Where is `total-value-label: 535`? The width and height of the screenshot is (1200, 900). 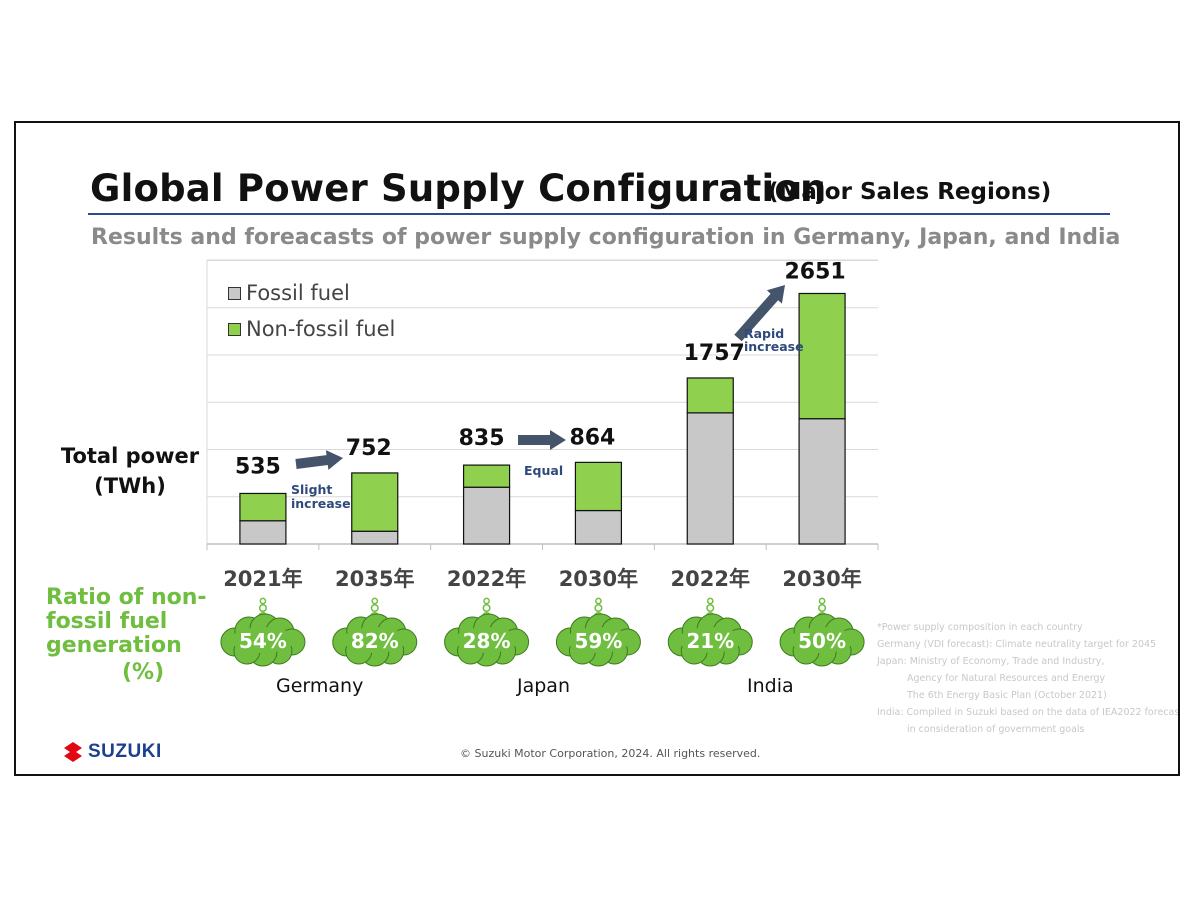
total-value-label: 535 is located at coordinates (258, 466).